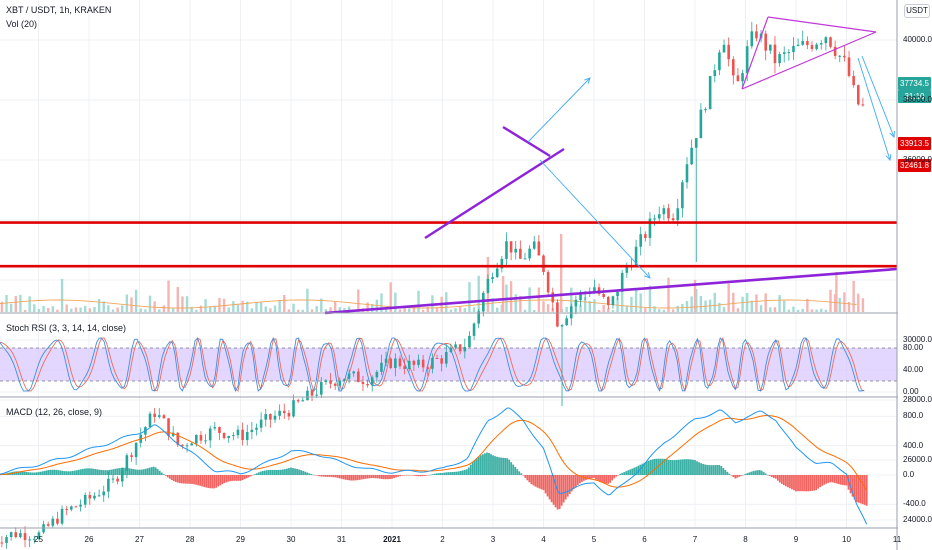 This screenshot has height=550, width=932. Describe the element at coordinates (54, 412) in the screenshot. I see `macd-legend: MACD (12, 26, close, 9)` at that location.